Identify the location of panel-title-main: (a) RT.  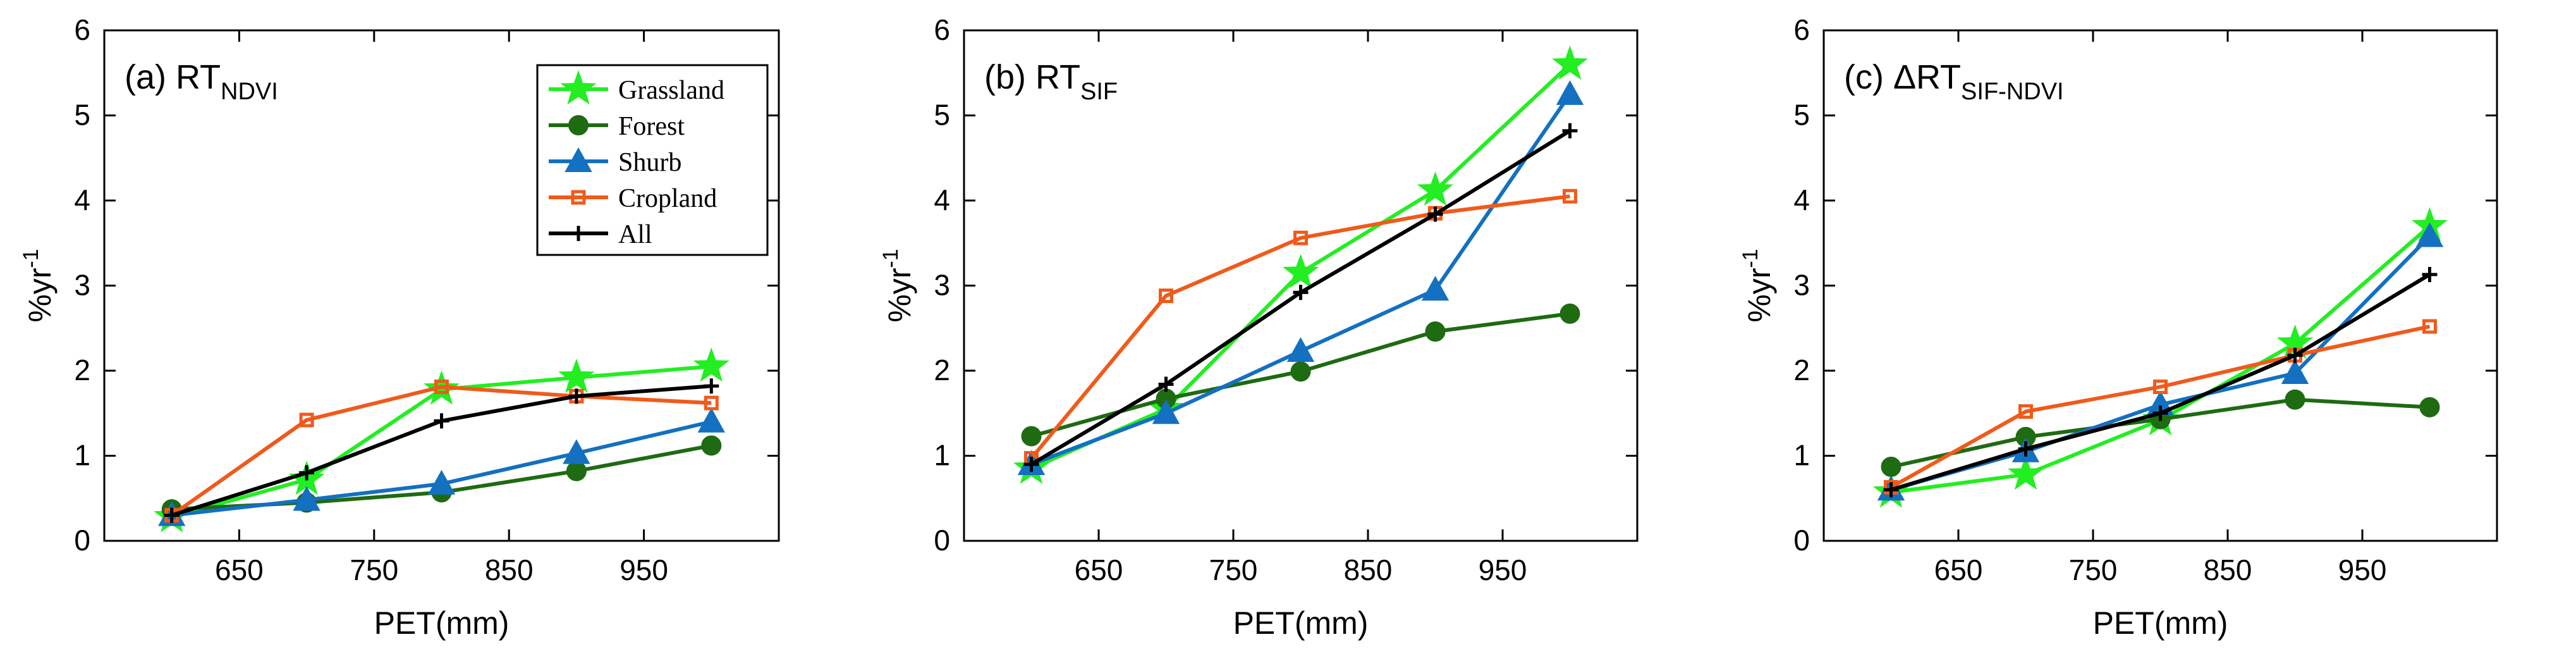
(173, 77).